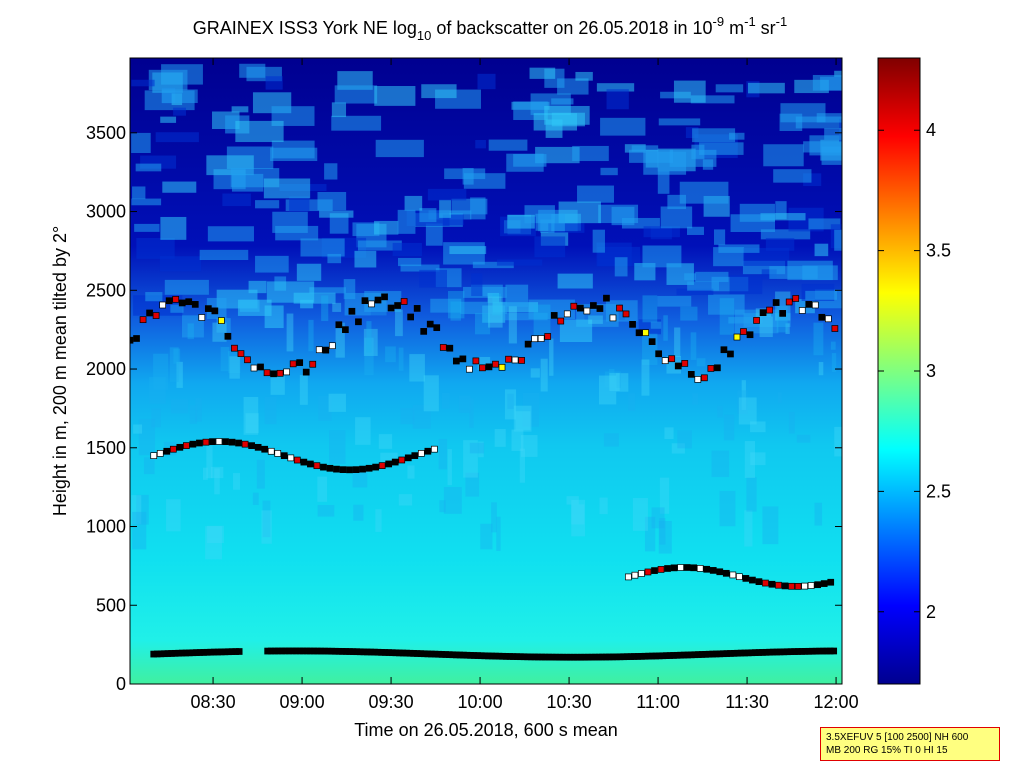  What do you see at coordinates (897, 737) in the screenshot?
I see `settings-line-1: 3.5XEFUV 5 [100 2500] NH 600` at bounding box center [897, 737].